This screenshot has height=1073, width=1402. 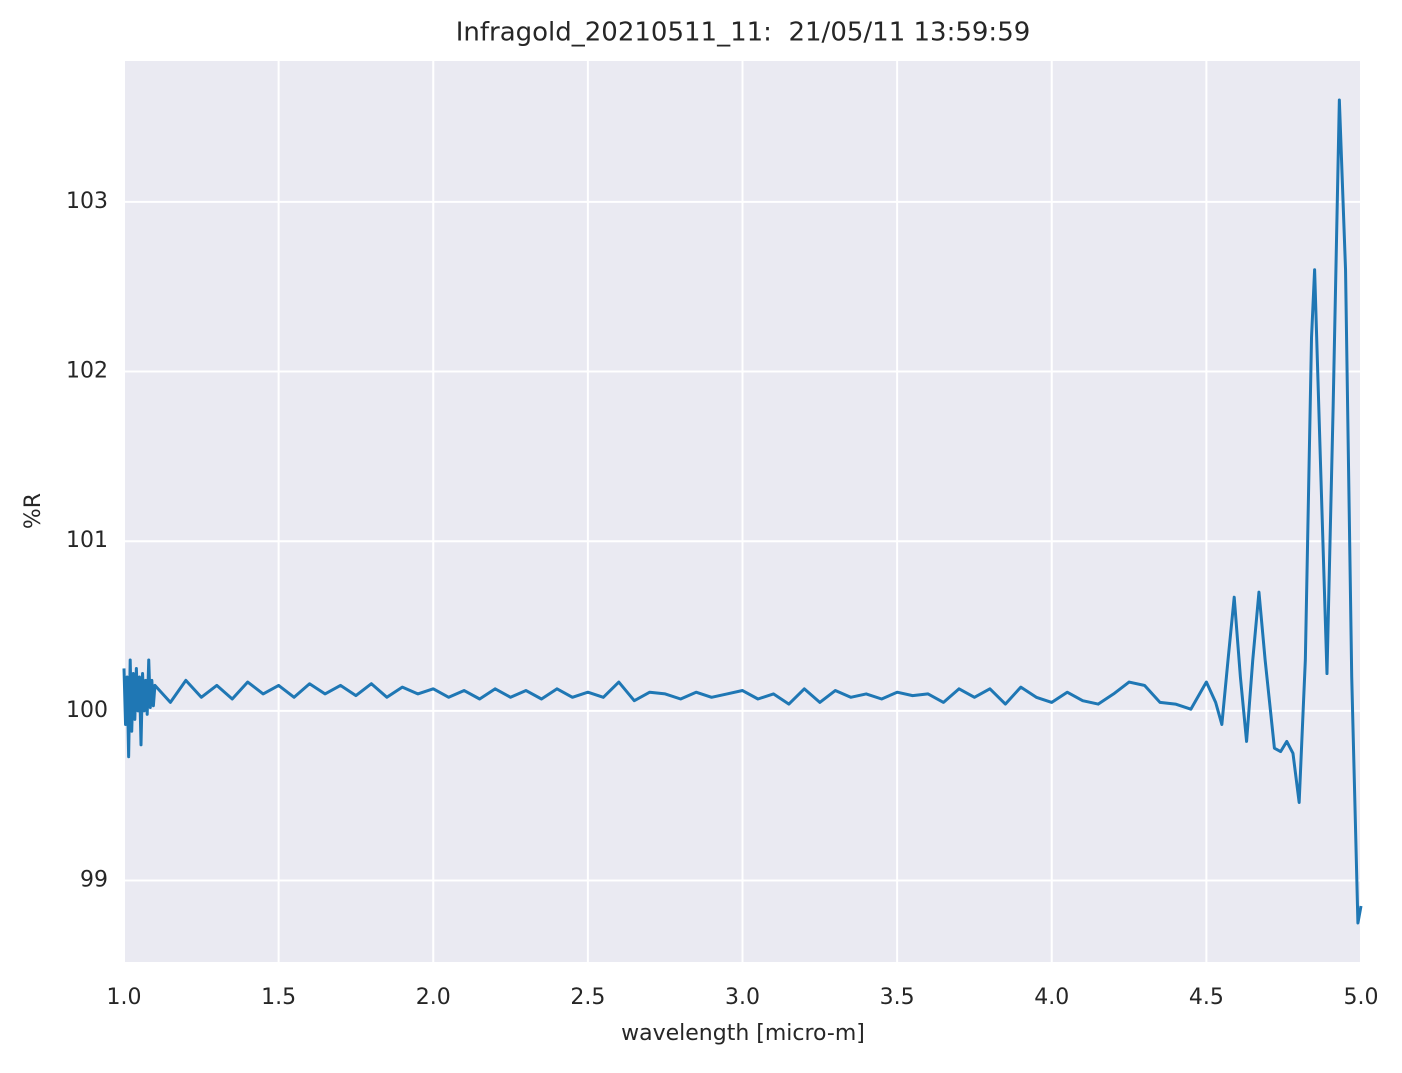 What do you see at coordinates (124, 997) in the screenshot?
I see `x-tick-label: 1.0` at bounding box center [124, 997].